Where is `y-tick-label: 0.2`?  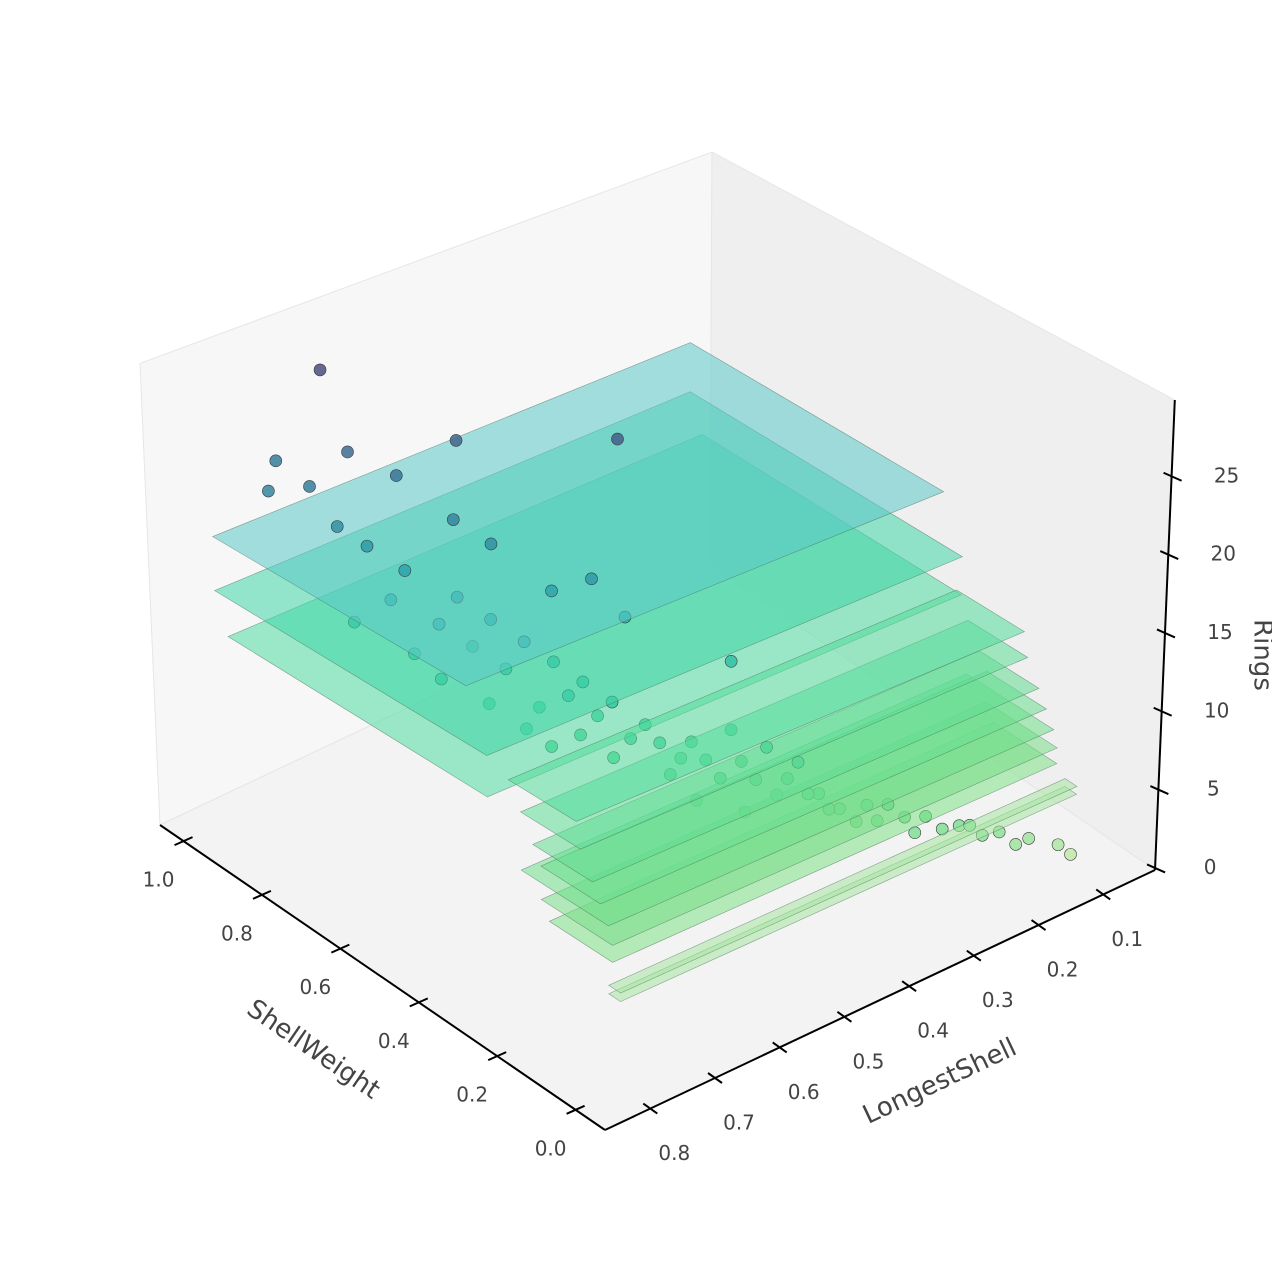
y-tick-label: 0.2 is located at coordinates (472, 1095).